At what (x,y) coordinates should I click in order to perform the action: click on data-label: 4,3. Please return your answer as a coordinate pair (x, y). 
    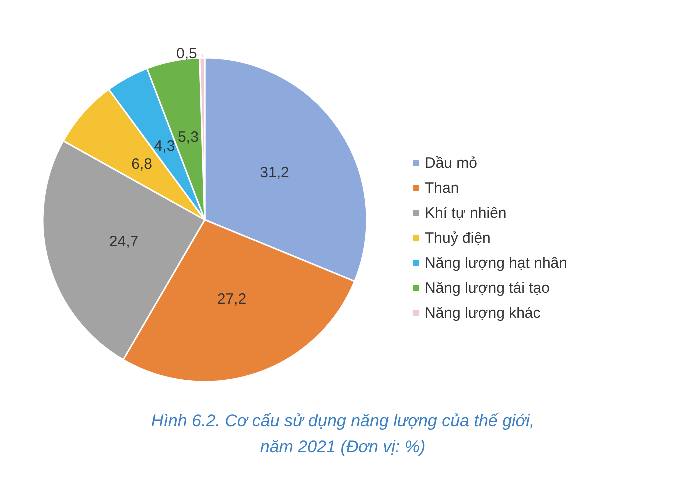
    Looking at the image, I should click on (165, 146).